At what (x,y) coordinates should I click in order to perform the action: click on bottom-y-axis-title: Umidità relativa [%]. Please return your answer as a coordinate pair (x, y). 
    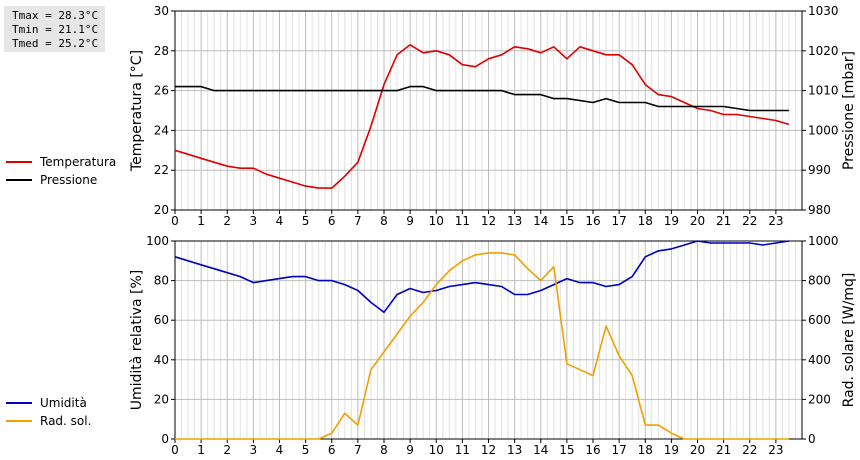
    Looking at the image, I should click on (137, 340).